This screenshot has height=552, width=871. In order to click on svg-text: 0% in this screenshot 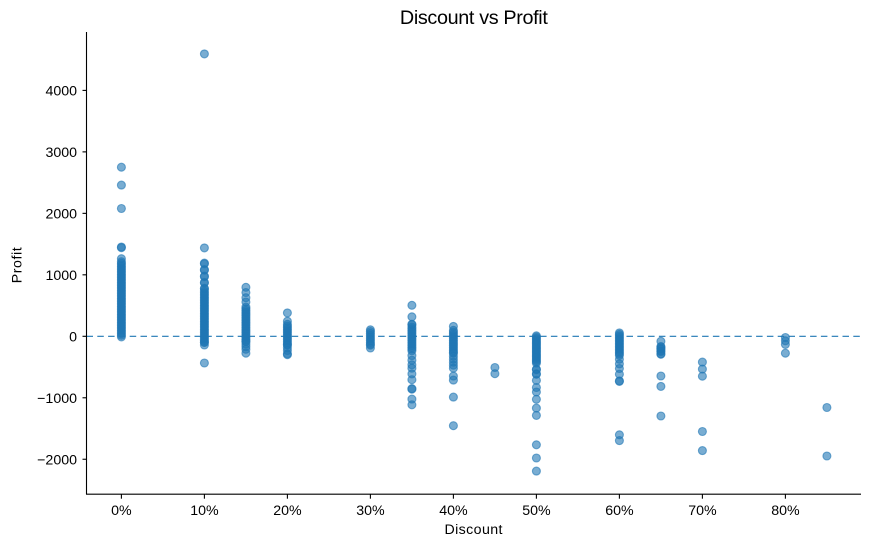, I will do `click(121, 511)`.